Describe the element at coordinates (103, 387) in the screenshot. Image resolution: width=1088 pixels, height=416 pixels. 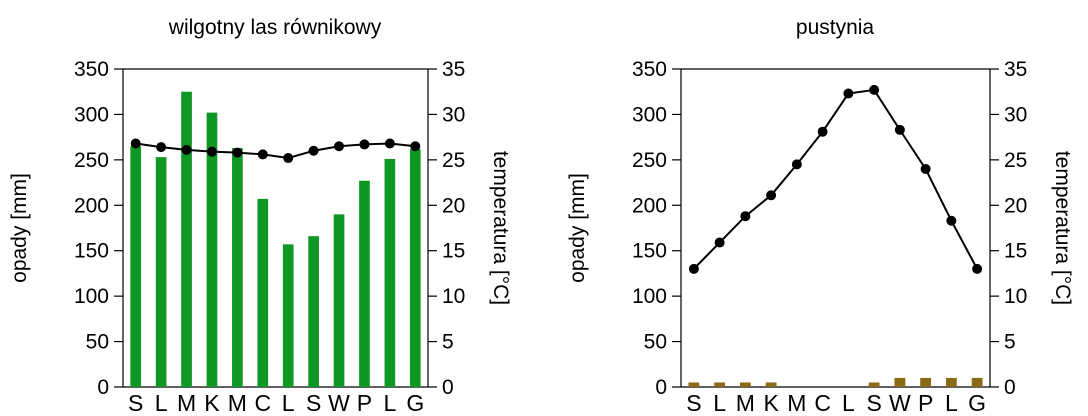
I see `left-tick-label: 0` at that location.